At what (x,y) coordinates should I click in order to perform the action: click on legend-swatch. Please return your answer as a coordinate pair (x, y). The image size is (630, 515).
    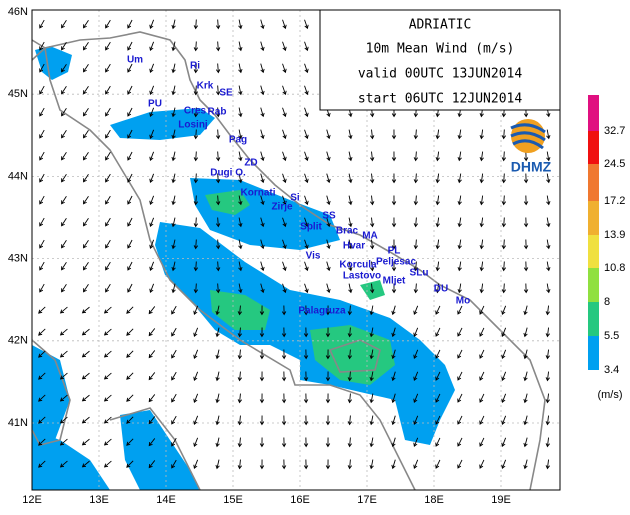
    Looking at the image, I should click on (593, 353).